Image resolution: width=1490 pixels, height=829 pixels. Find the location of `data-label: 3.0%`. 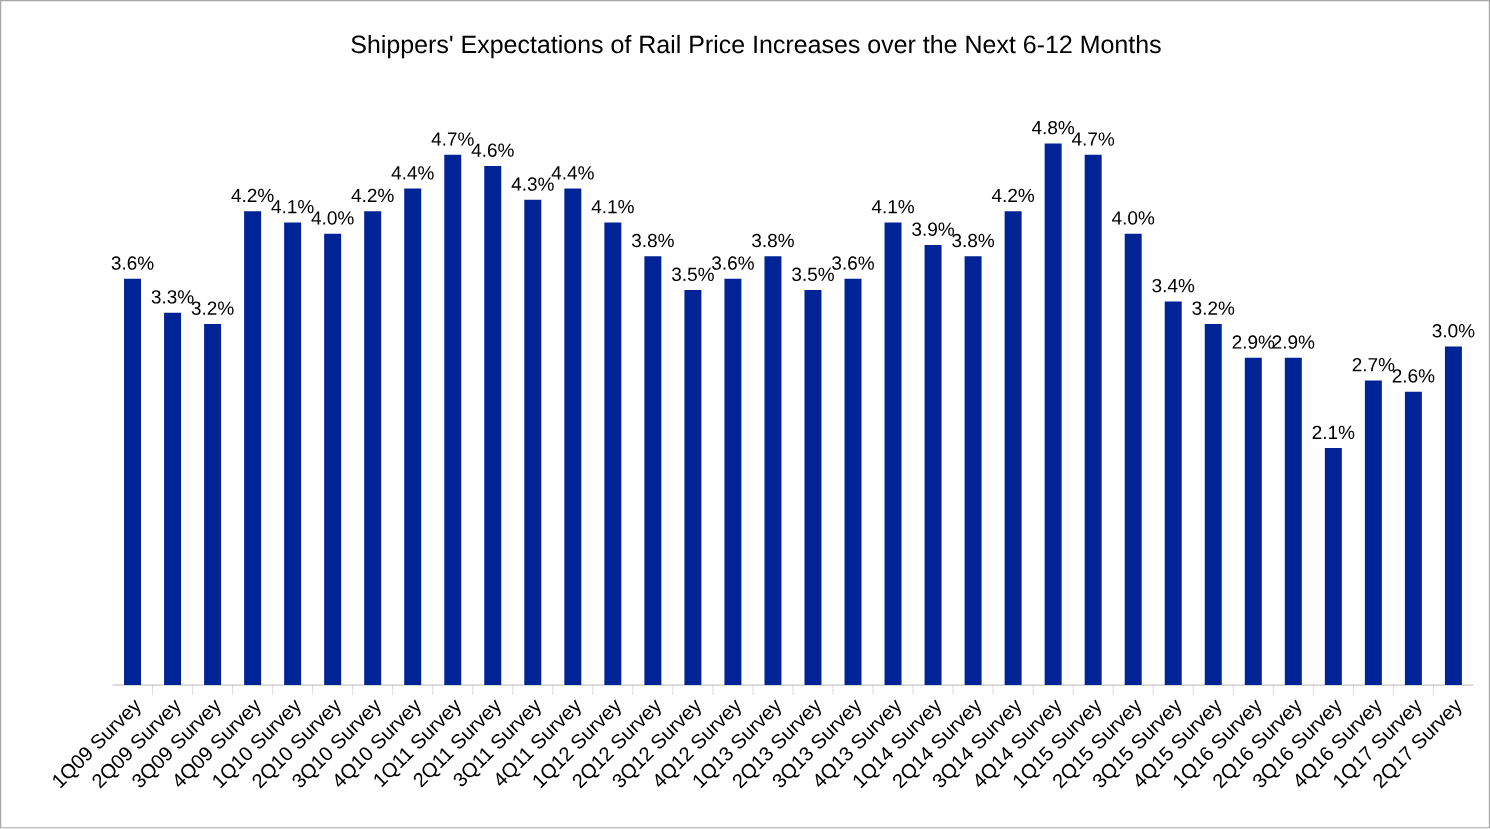

data-label: 3.0% is located at coordinates (1453, 331).